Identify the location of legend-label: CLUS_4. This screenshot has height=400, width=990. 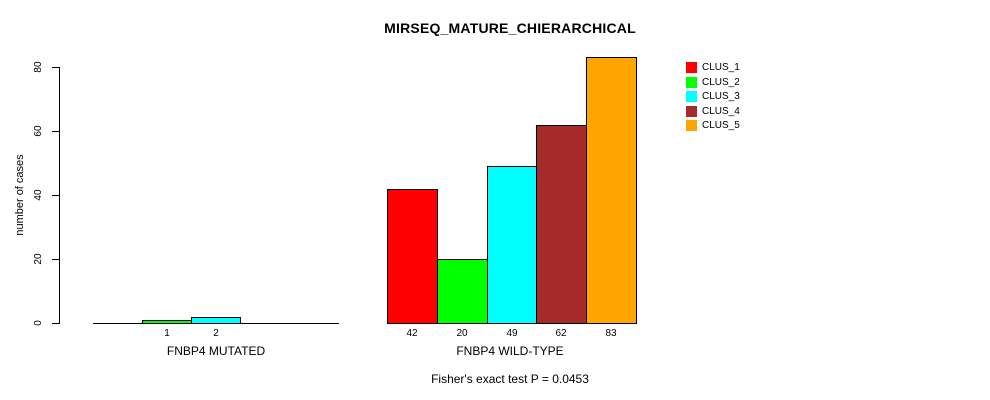
(721, 111).